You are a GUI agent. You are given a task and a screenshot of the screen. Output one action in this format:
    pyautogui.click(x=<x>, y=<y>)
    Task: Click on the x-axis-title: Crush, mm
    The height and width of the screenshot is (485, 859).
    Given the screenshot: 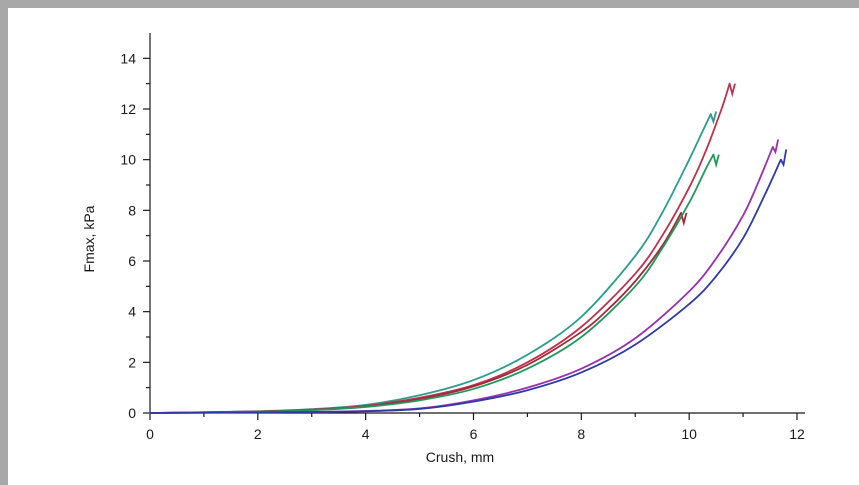 What is the action you would take?
    pyautogui.click(x=460, y=457)
    